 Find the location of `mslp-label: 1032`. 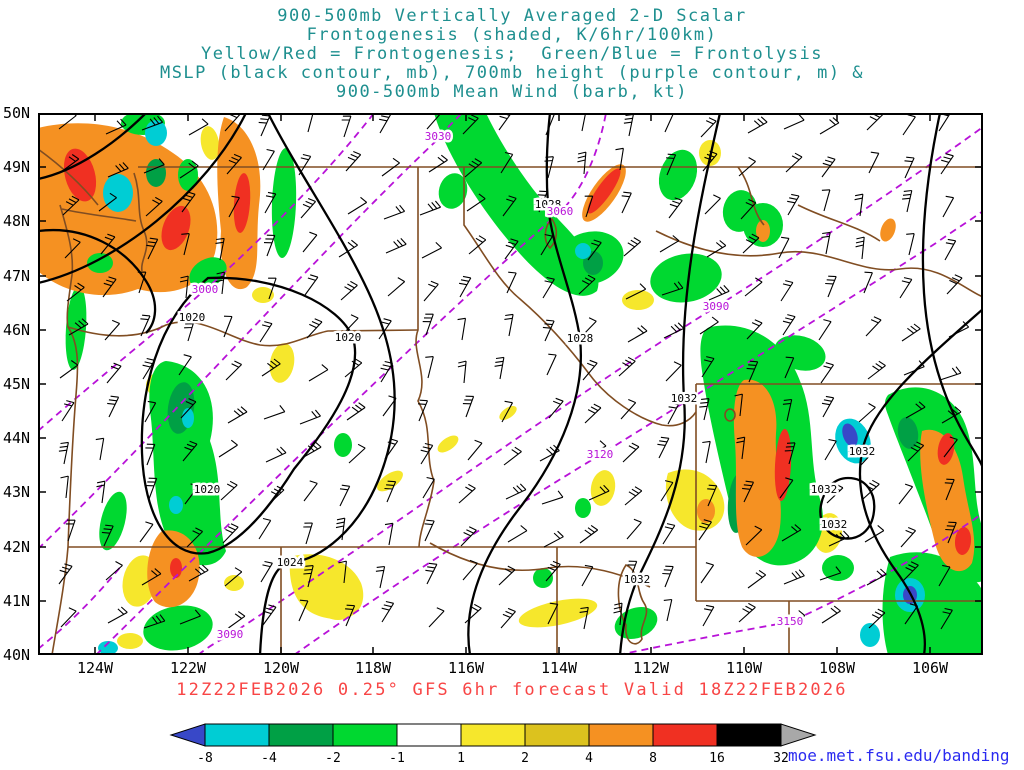

mslp-label: 1032 is located at coordinates (684, 398).